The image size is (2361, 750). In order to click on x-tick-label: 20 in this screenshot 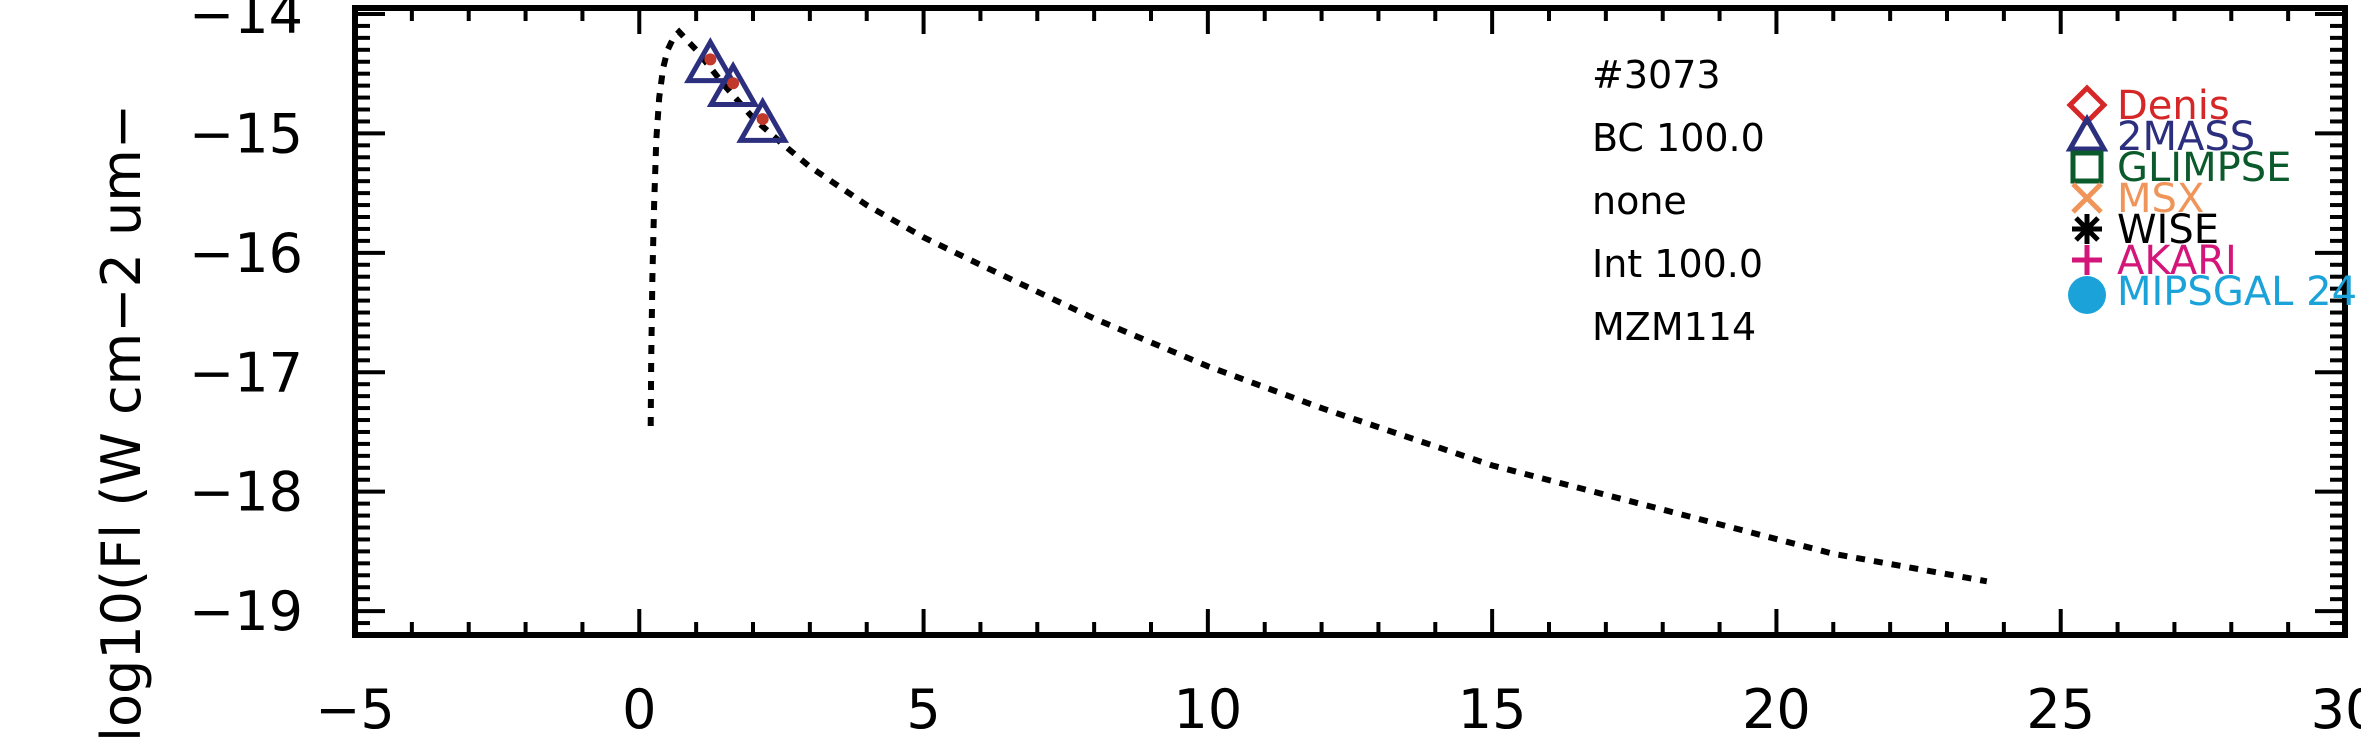, I will do `click(1776, 709)`.